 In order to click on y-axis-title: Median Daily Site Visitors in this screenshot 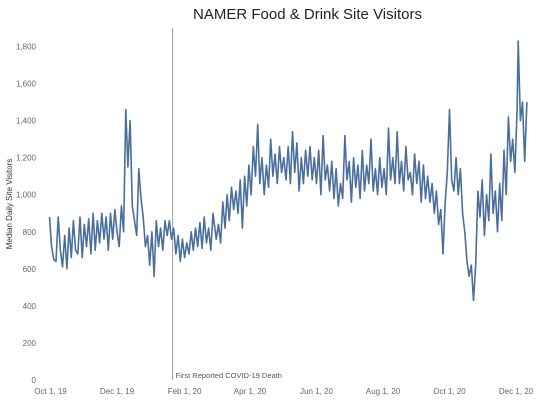, I will do `click(9, 204)`.